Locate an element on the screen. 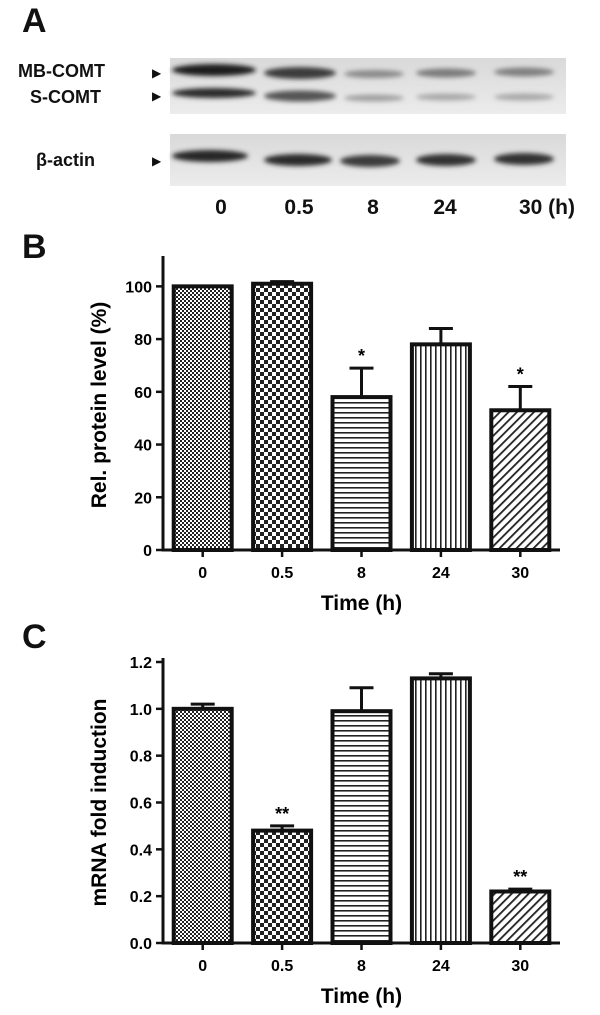  blot-label-s-comt: S-COMT is located at coordinates (65, 97).